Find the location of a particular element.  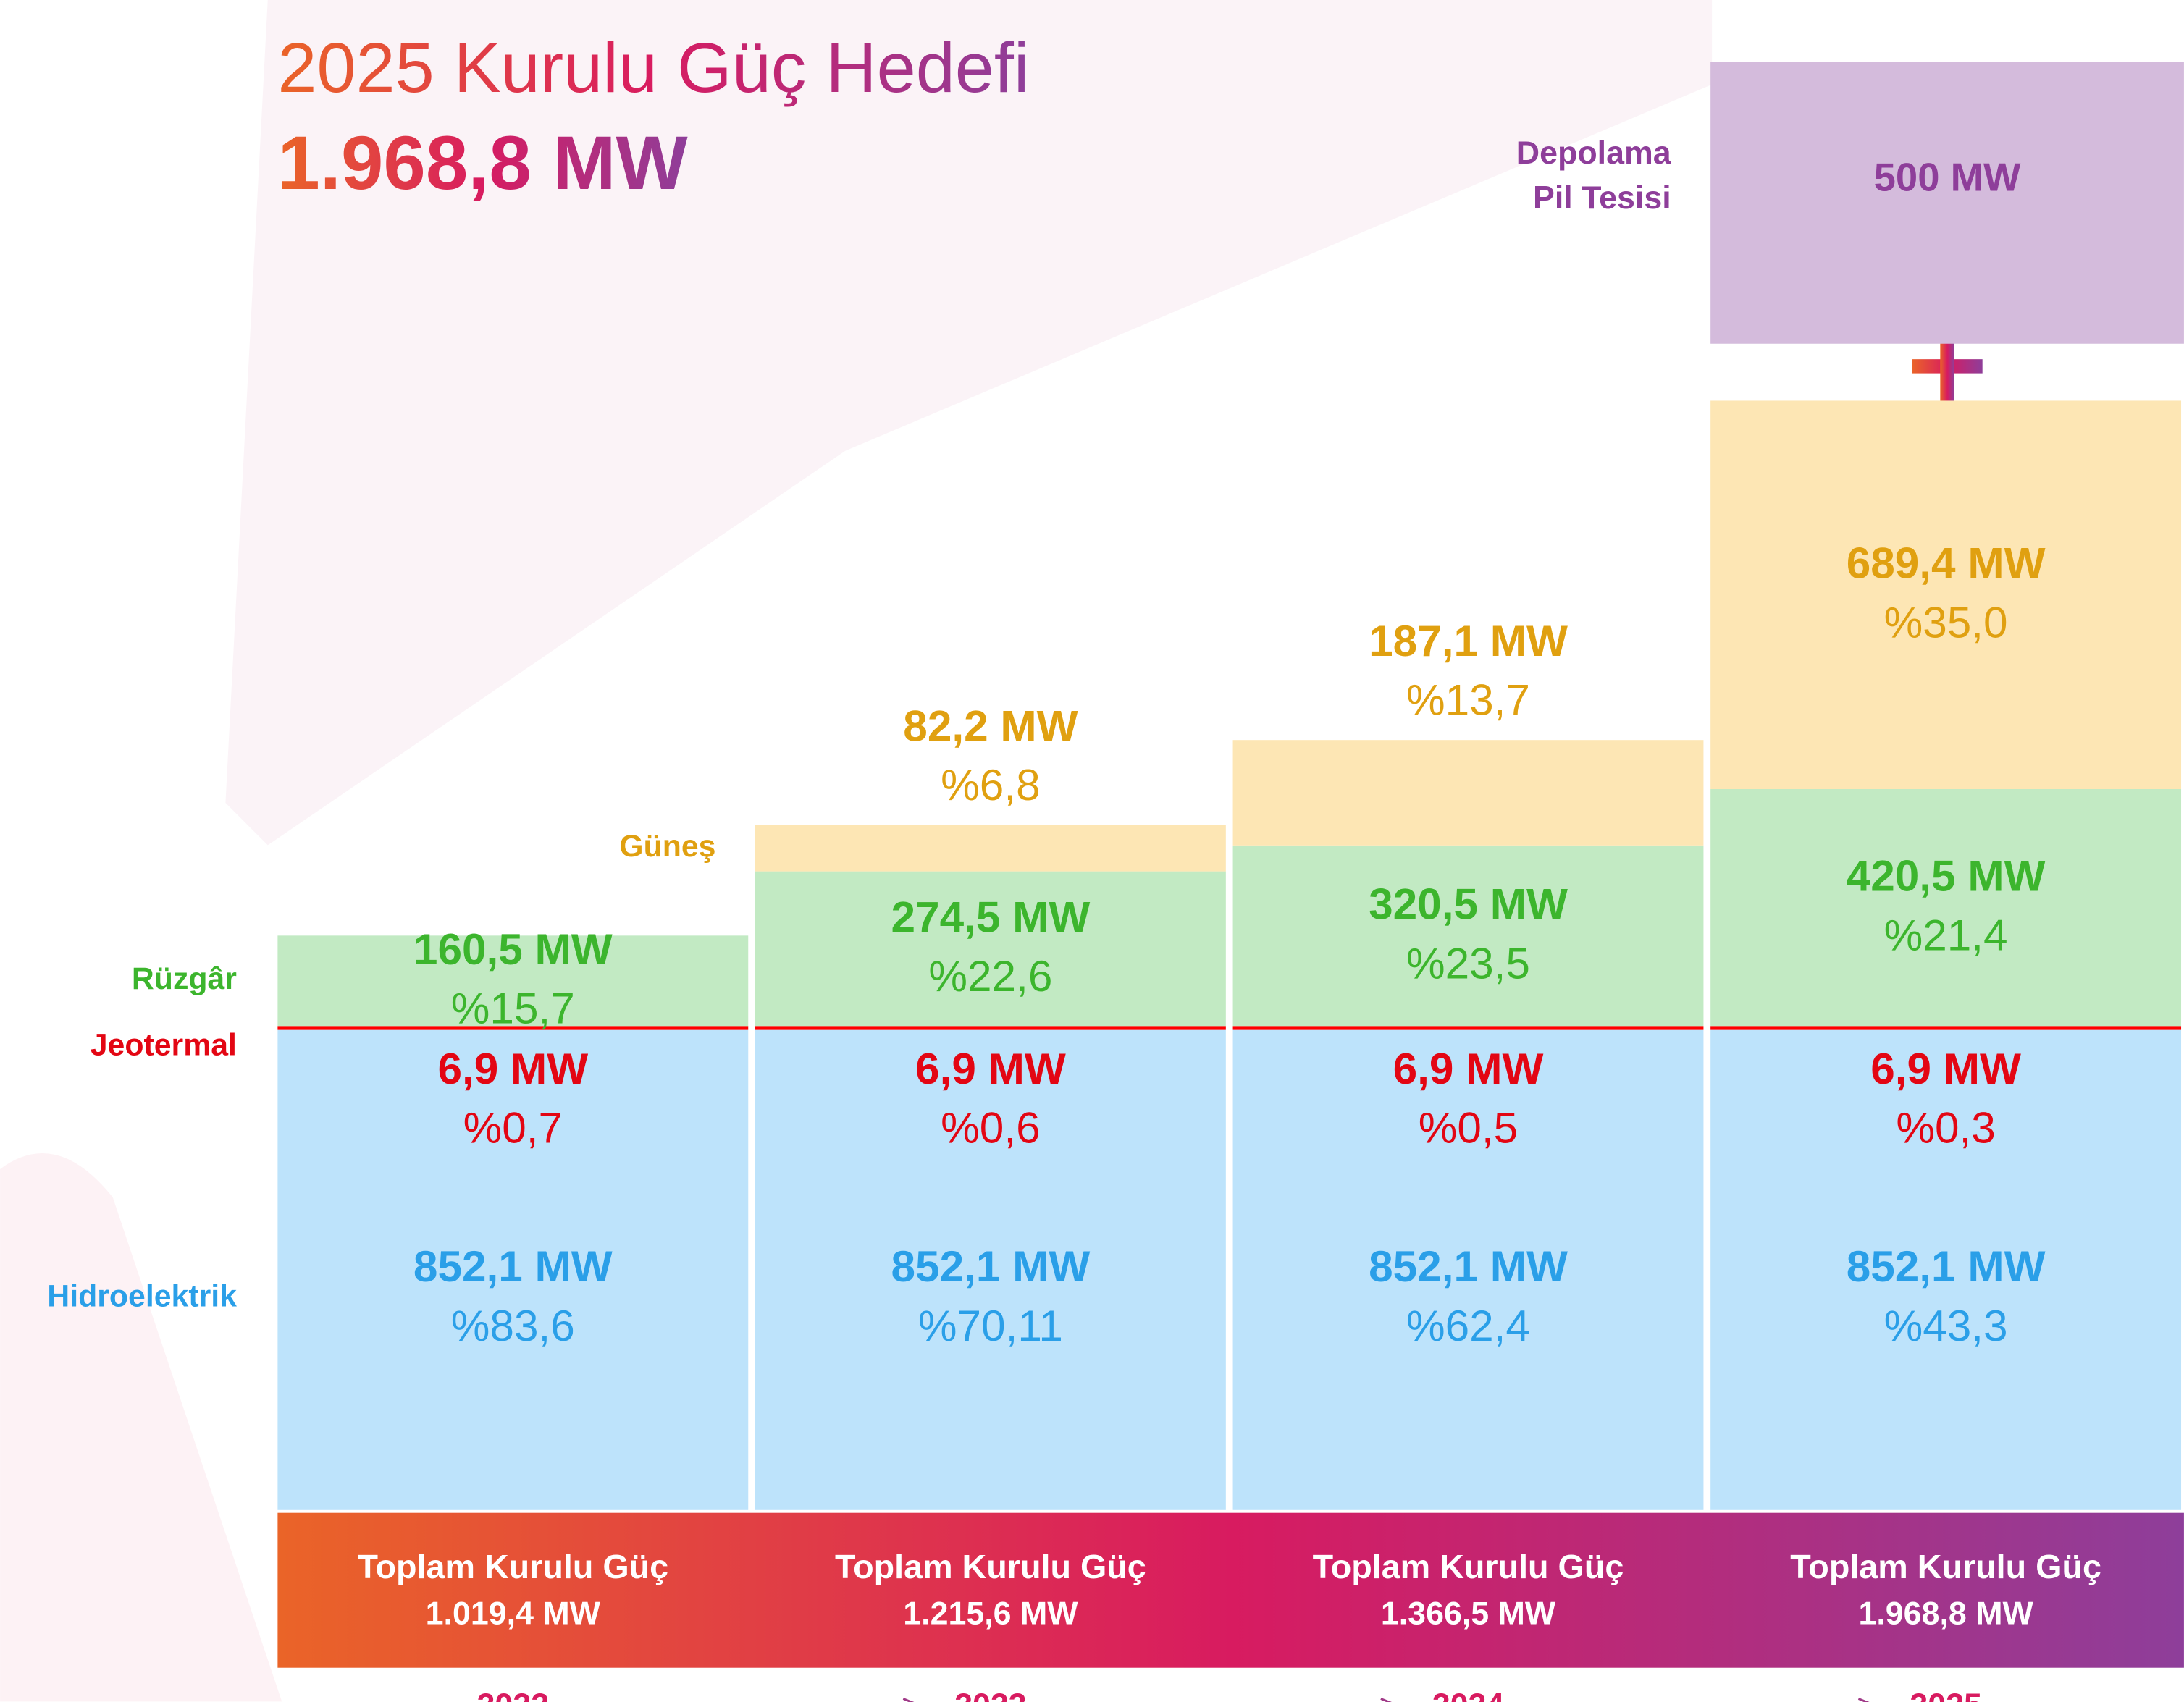

value-label: 274,5 MW is located at coordinates (991, 917).